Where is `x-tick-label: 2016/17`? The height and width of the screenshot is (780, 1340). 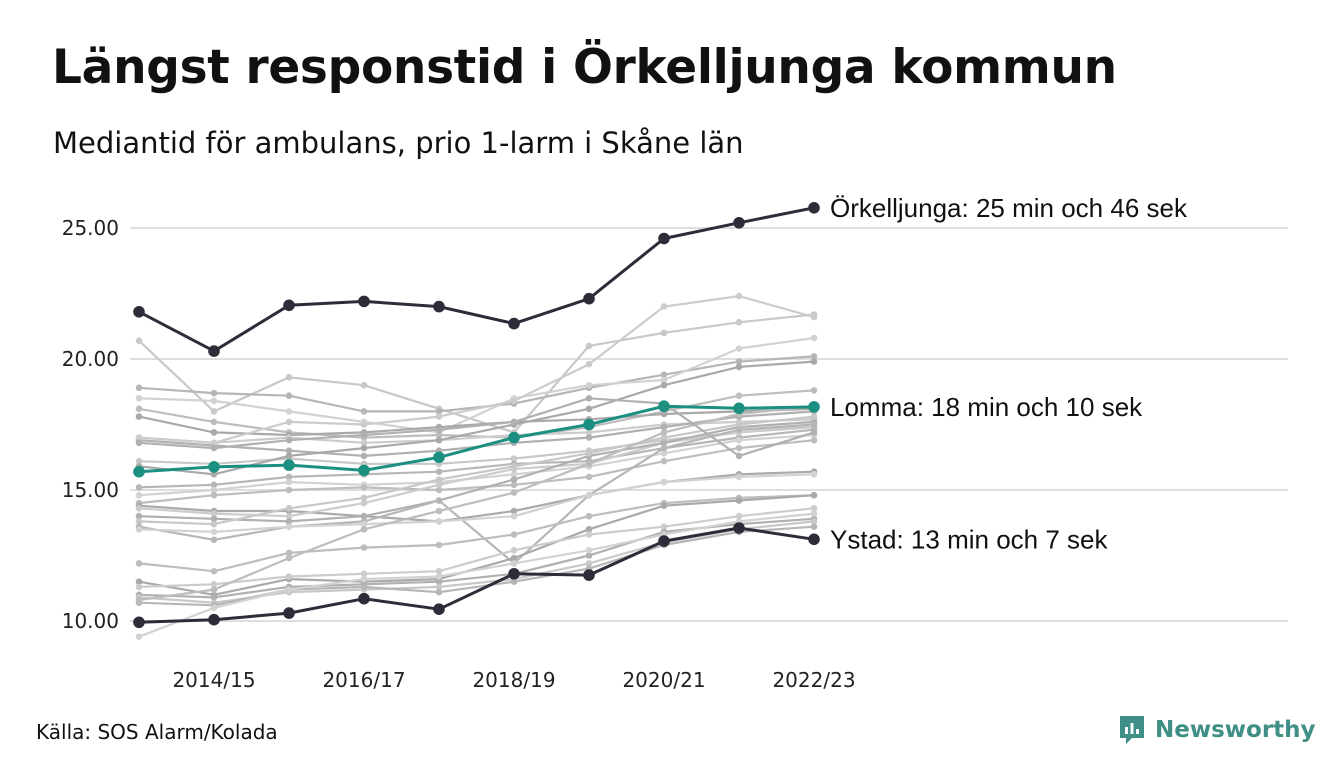
x-tick-label: 2016/17 is located at coordinates (363, 680).